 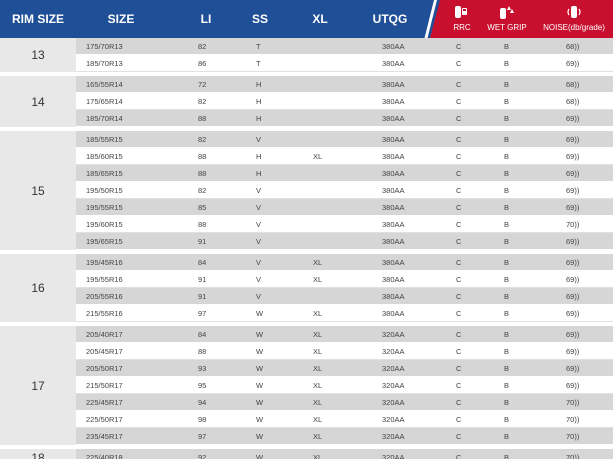 What do you see at coordinates (38, 101) in the screenshot?
I see `rim-size-cell: 14` at bounding box center [38, 101].